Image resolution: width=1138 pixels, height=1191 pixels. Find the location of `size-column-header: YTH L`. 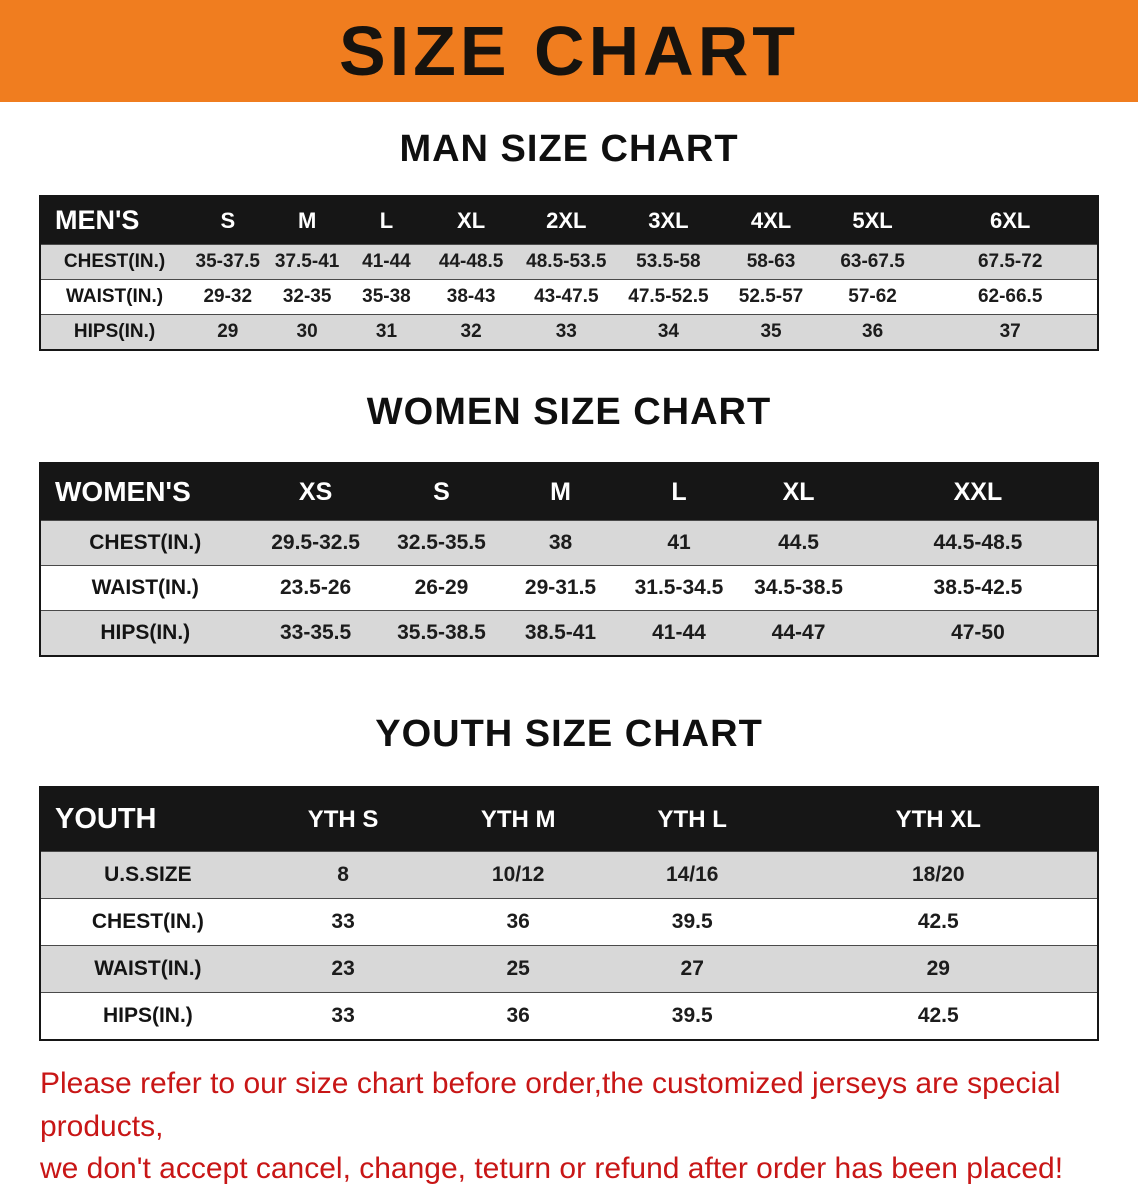

size-column-header: YTH L is located at coordinates (692, 819).